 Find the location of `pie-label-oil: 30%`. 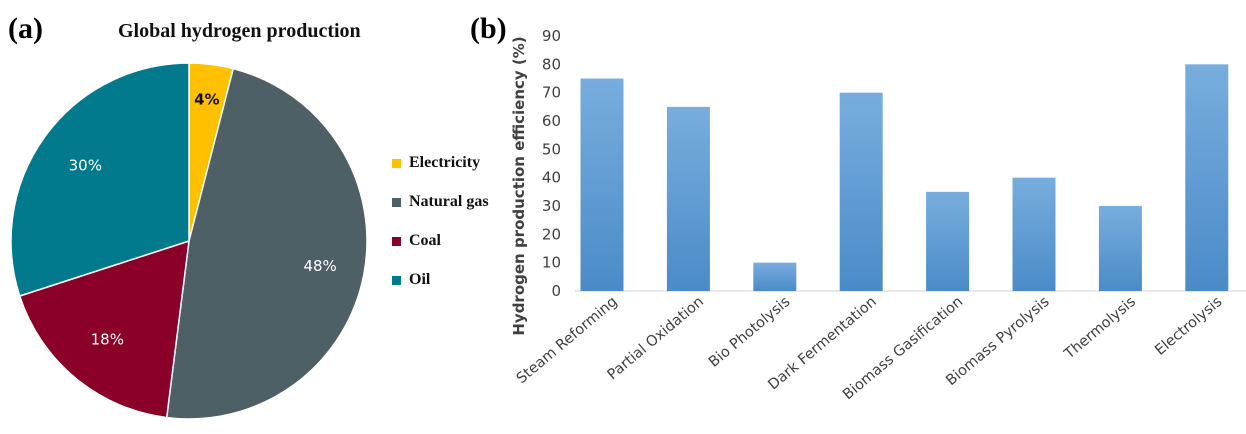

pie-label-oil: 30% is located at coordinates (85, 166).